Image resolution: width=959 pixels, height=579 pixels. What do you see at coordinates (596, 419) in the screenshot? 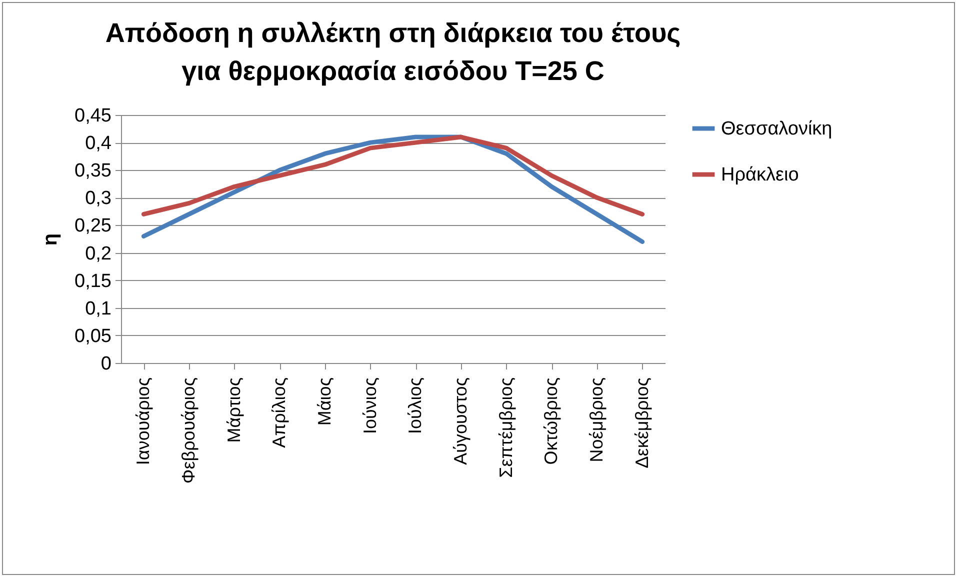
I see `x-tick-label: Νοέμβριος` at bounding box center [596, 419].